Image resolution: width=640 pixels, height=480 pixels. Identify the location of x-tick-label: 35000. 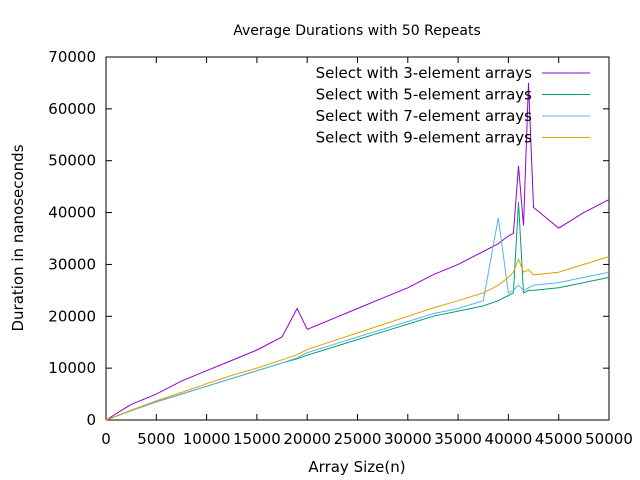
(458, 439).